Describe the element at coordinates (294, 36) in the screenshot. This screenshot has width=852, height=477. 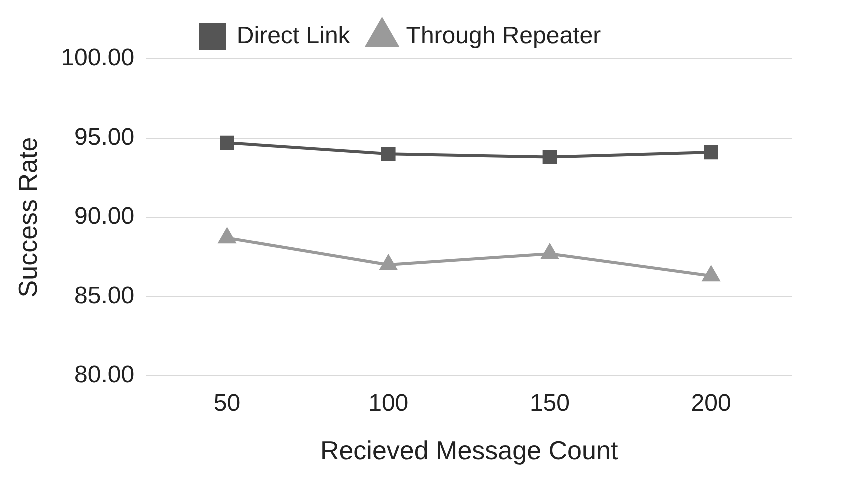
I see `legend-label: Direct Link` at that location.